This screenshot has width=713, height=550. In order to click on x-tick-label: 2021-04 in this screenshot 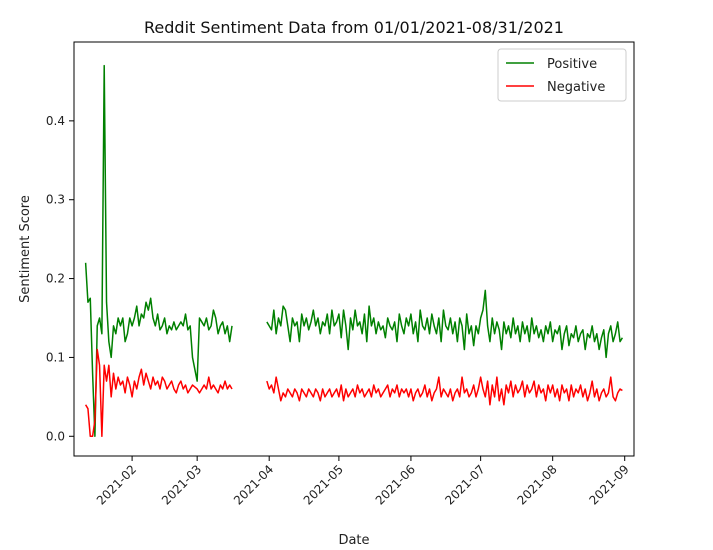, I will do `click(253, 484)`.